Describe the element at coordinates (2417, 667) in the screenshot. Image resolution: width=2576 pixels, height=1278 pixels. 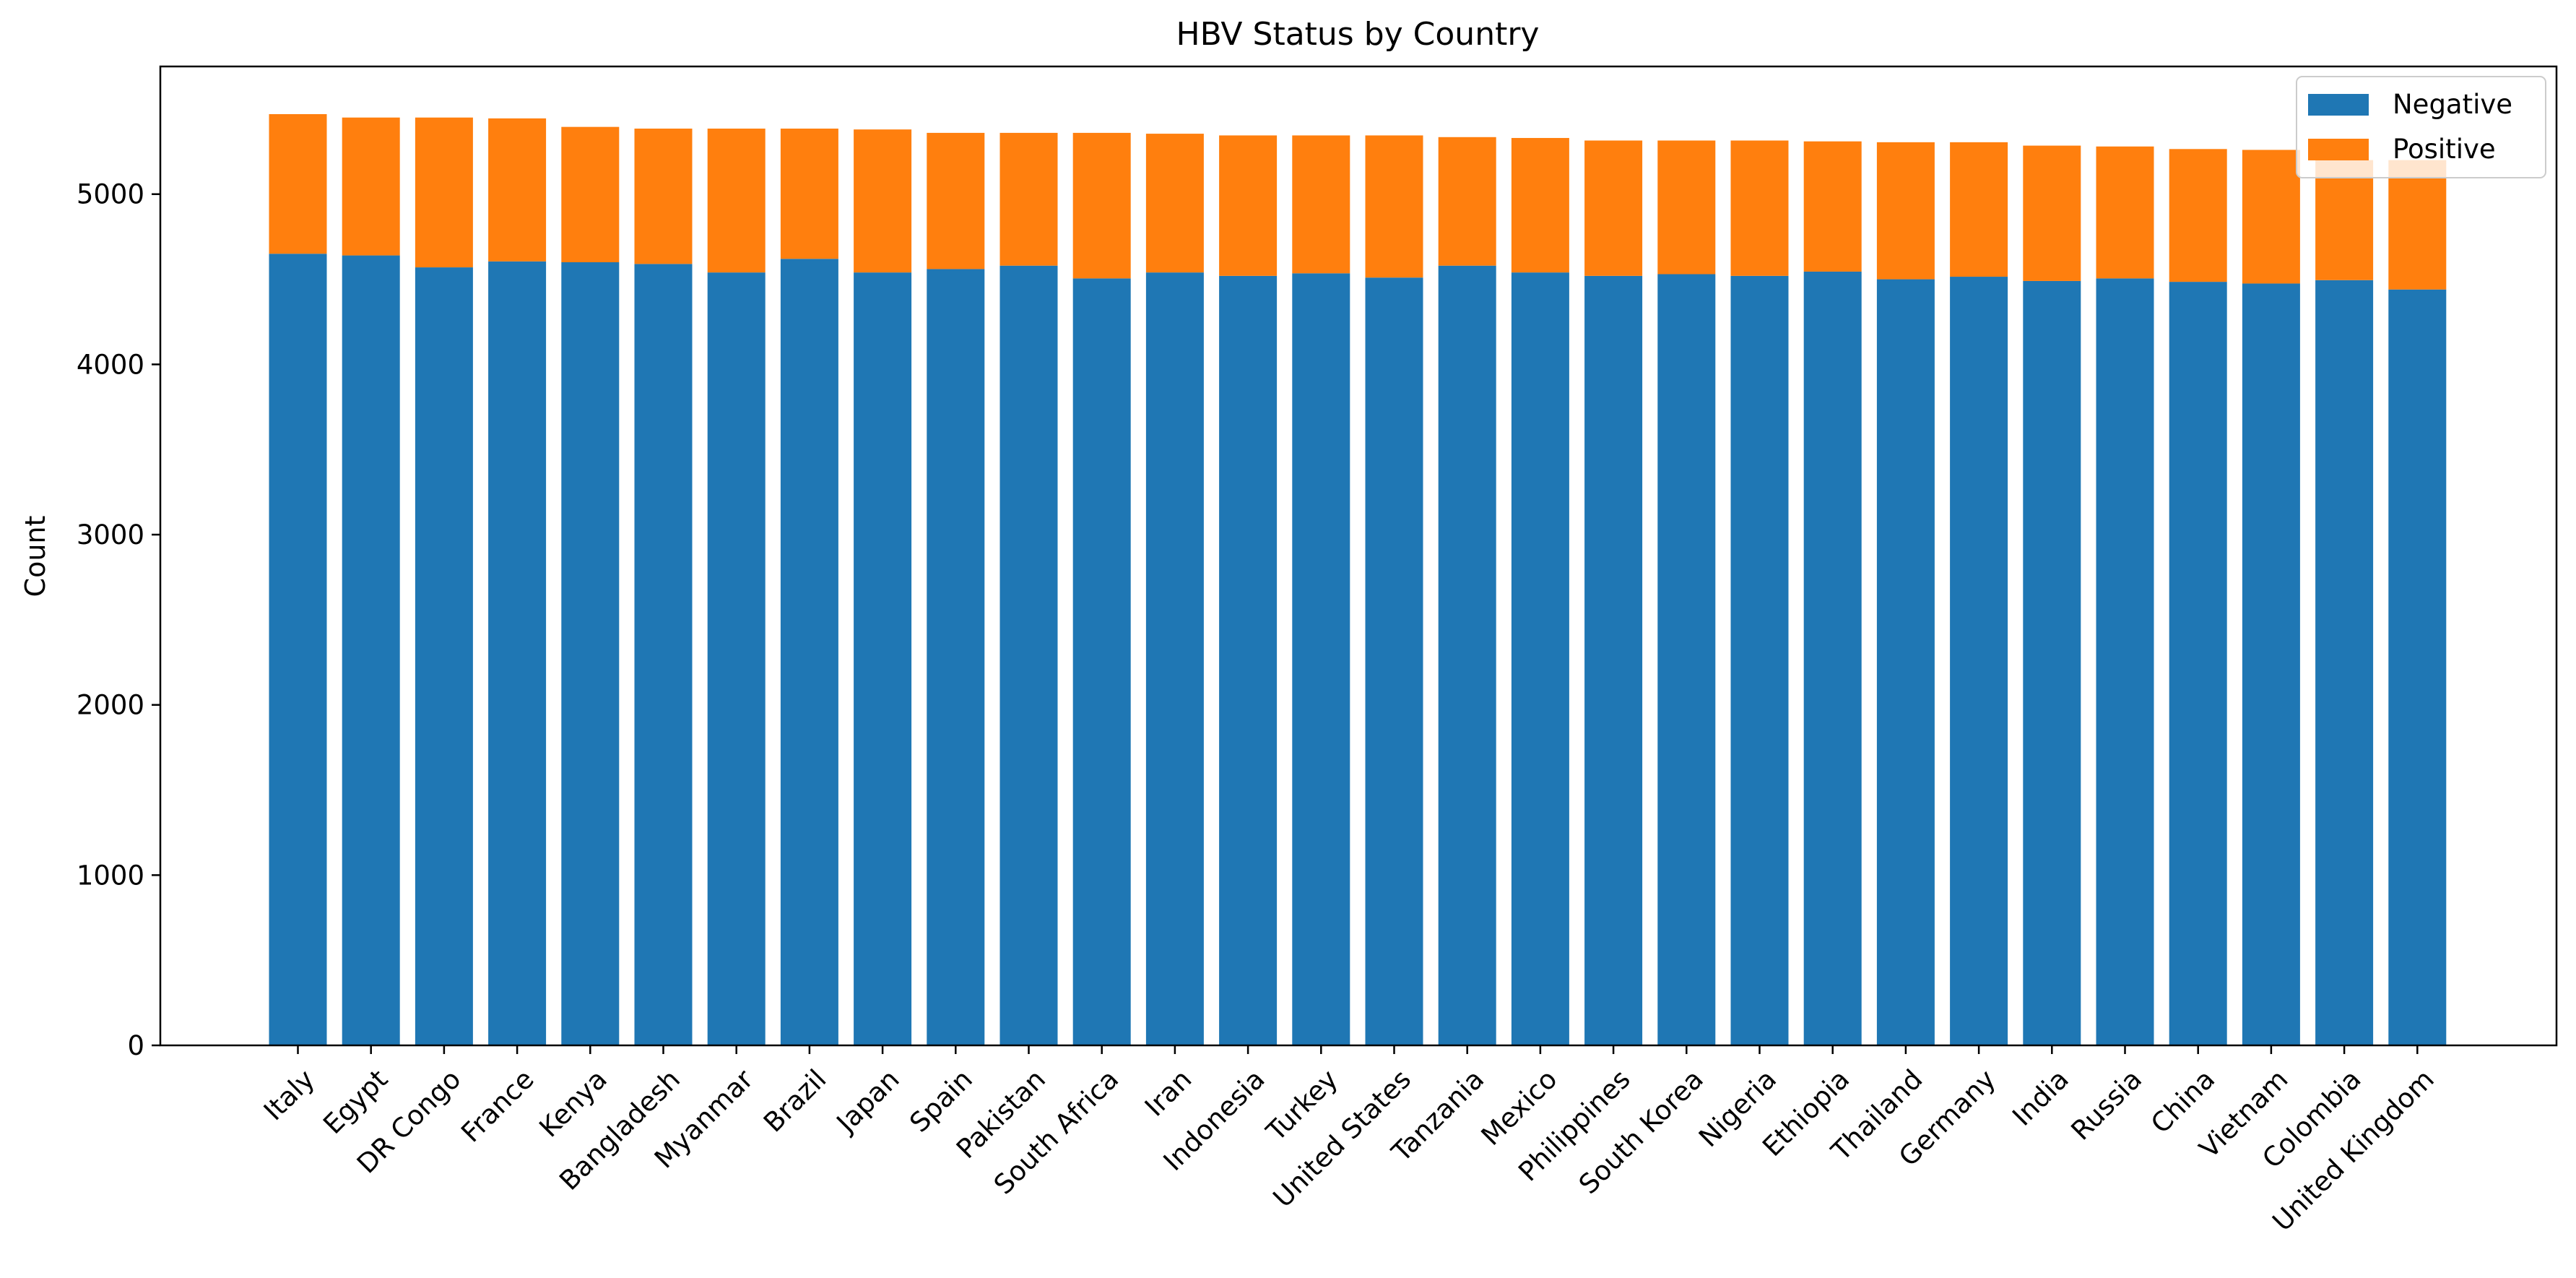
I see `bar-negative-united-kingdom` at that location.